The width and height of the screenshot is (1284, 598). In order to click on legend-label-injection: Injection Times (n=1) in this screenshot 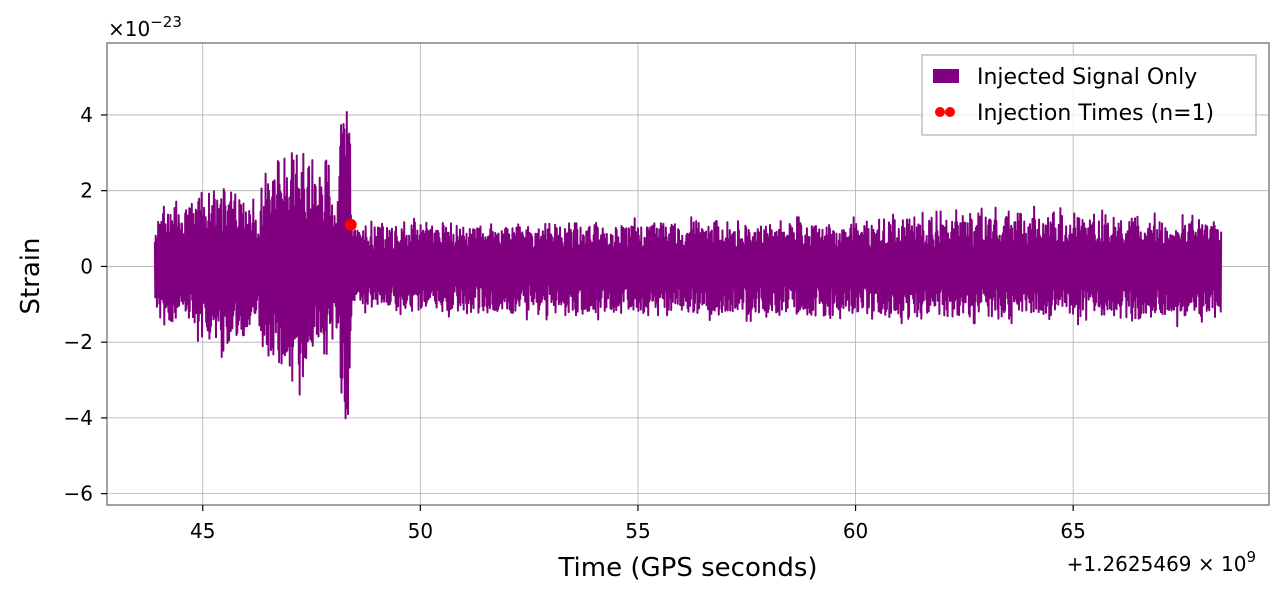, I will do `click(1095, 113)`.